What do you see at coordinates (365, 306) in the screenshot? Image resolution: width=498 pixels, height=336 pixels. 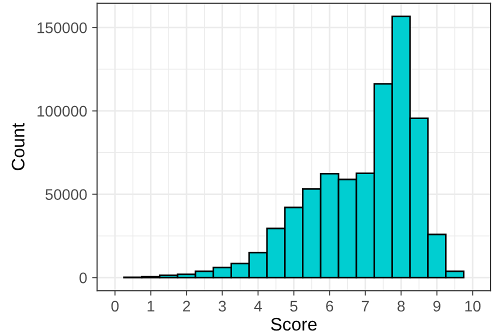 I see `x-tick-label: 7` at bounding box center [365, 306].